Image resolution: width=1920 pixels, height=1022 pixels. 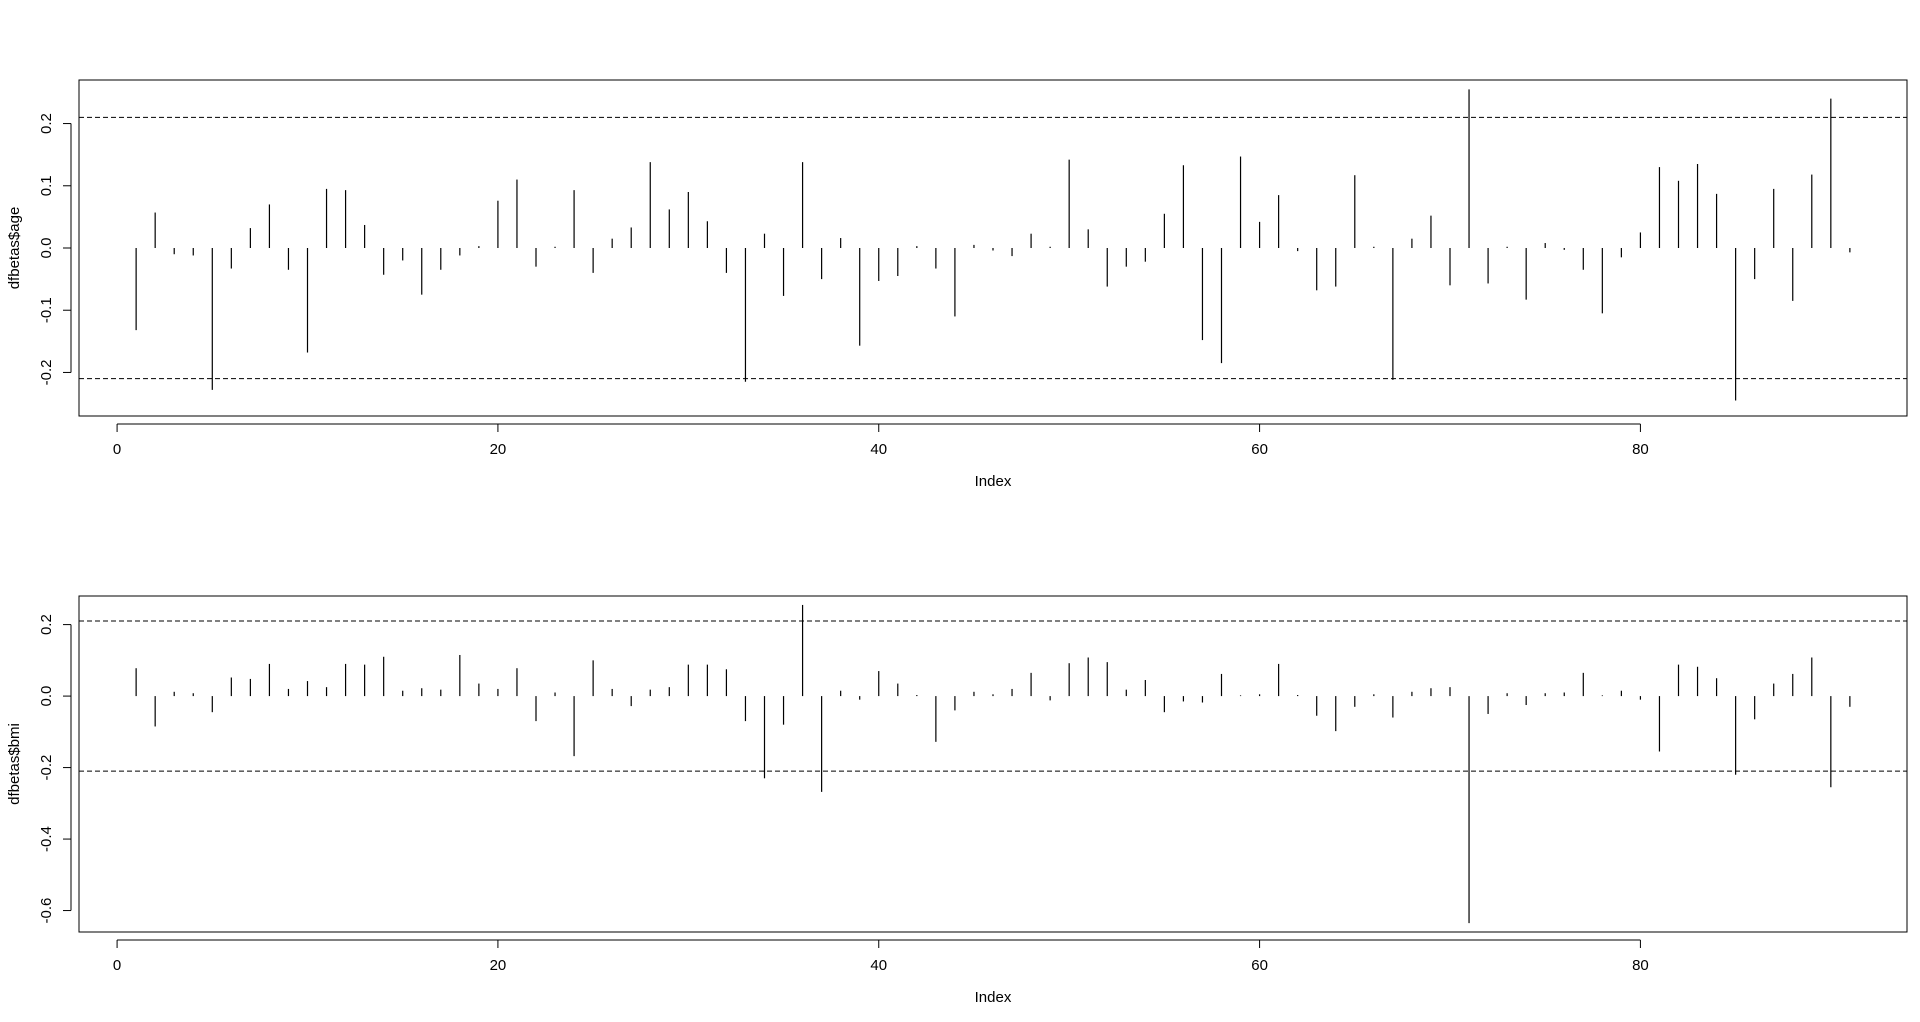 I want to click on y-axis-title: dfbetas$bmi, so click(x=14, y=764).